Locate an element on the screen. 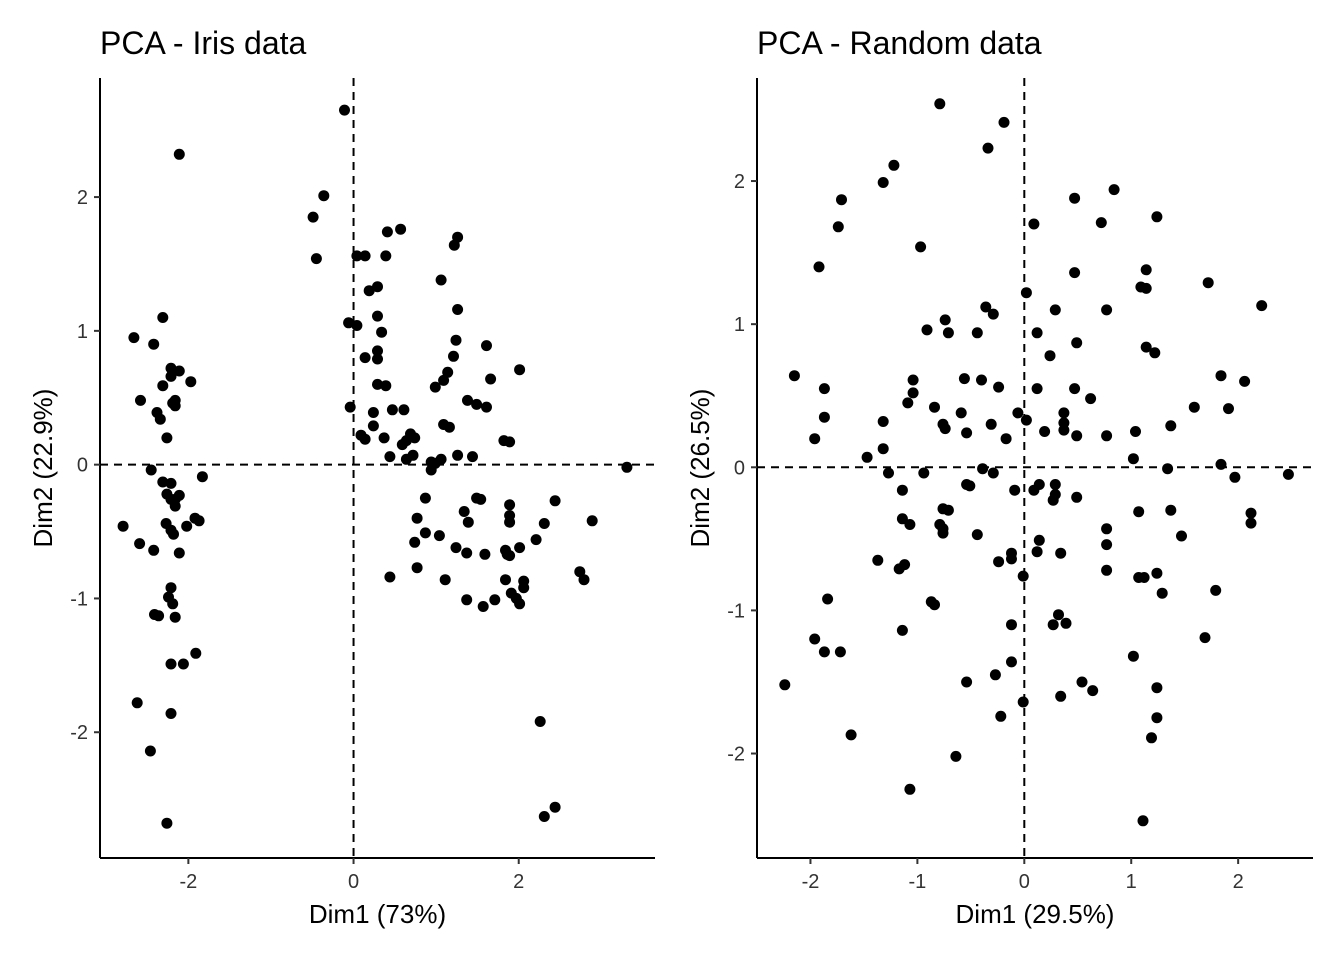  y-tick-label: 0 is located at coordinates (739, 468).